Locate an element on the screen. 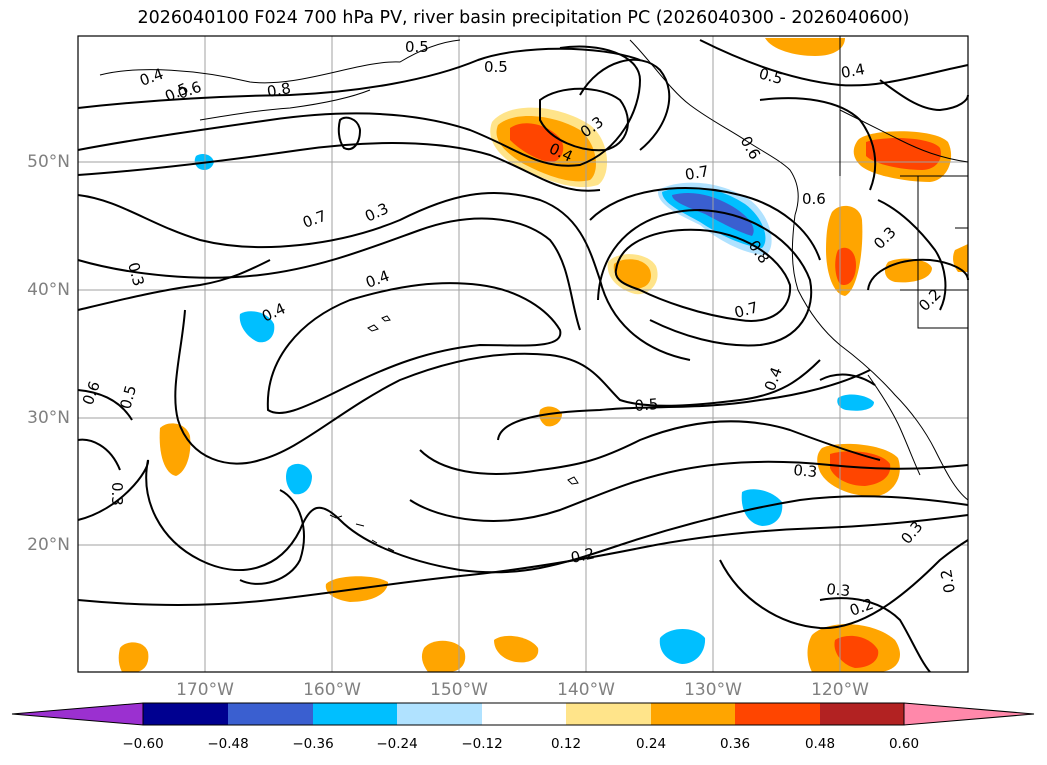 This screenshot has width=1047, height=765. lon-label: 170°W is located at coordinates (205, 690).